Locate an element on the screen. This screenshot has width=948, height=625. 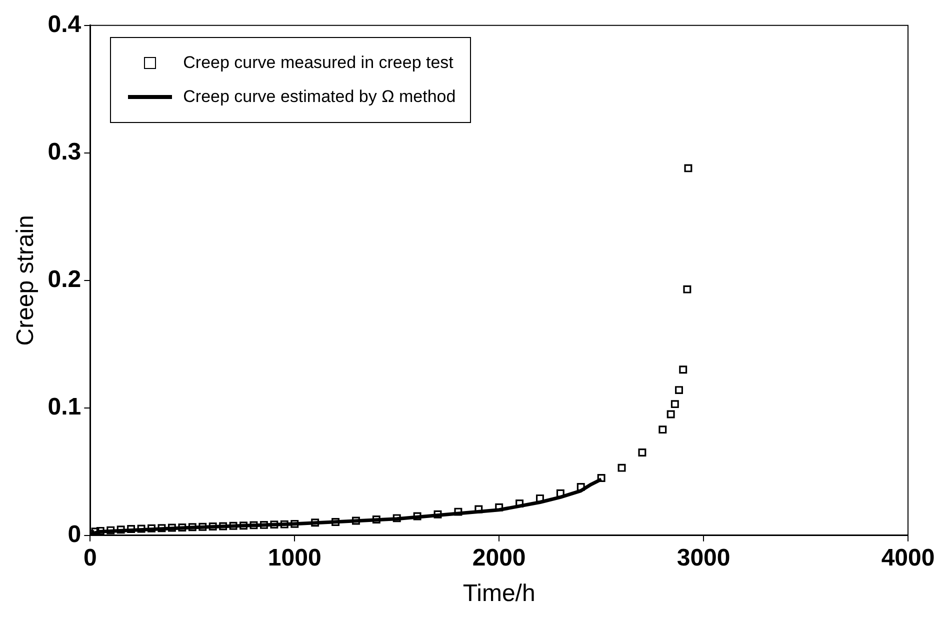
x-tick-label: 1000 is located at coordinates (295, 558).